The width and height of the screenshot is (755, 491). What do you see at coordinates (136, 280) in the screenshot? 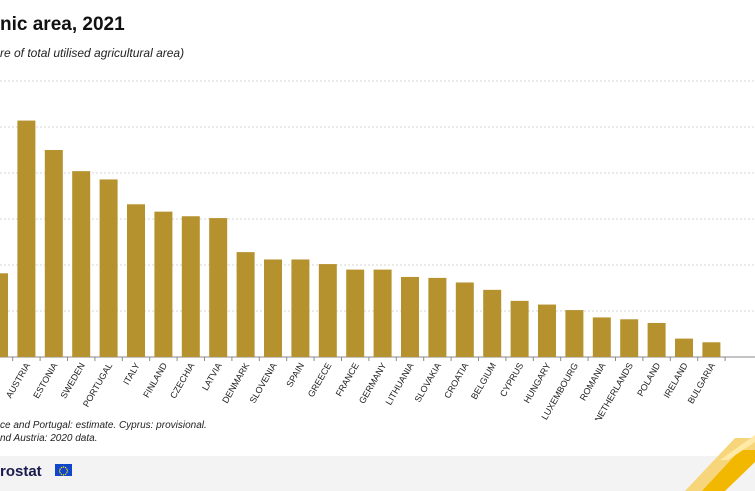
I see `bar-italy` at bounding box center [136, 280].